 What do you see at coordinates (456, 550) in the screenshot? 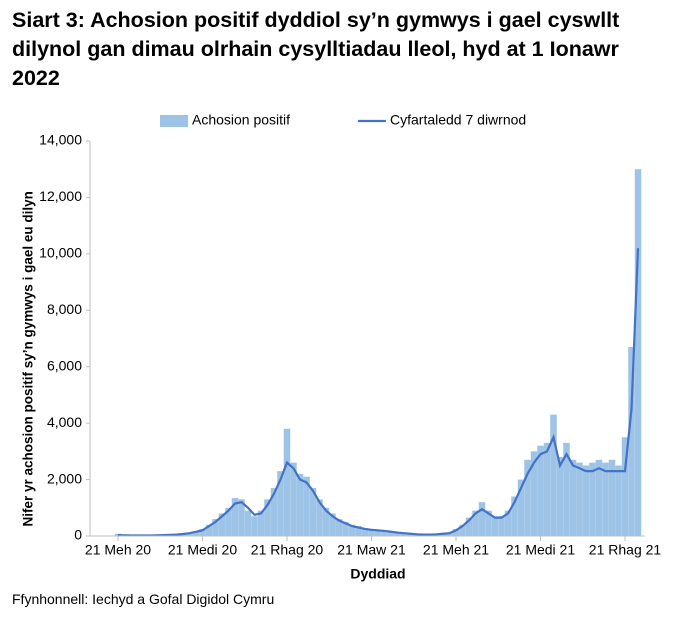
I see `x-tick-label: 21 Meh 21` at bounding box center [456, 550].